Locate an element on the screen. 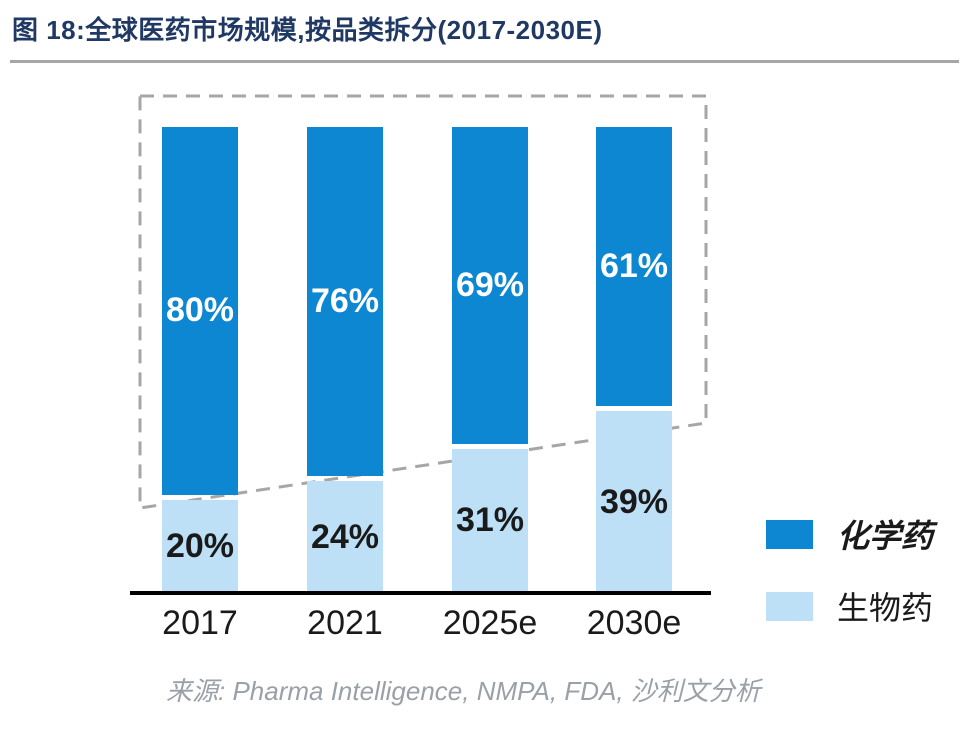  legend-item-chemical-drugs: 化学药 is located at coordinates (849, 534).